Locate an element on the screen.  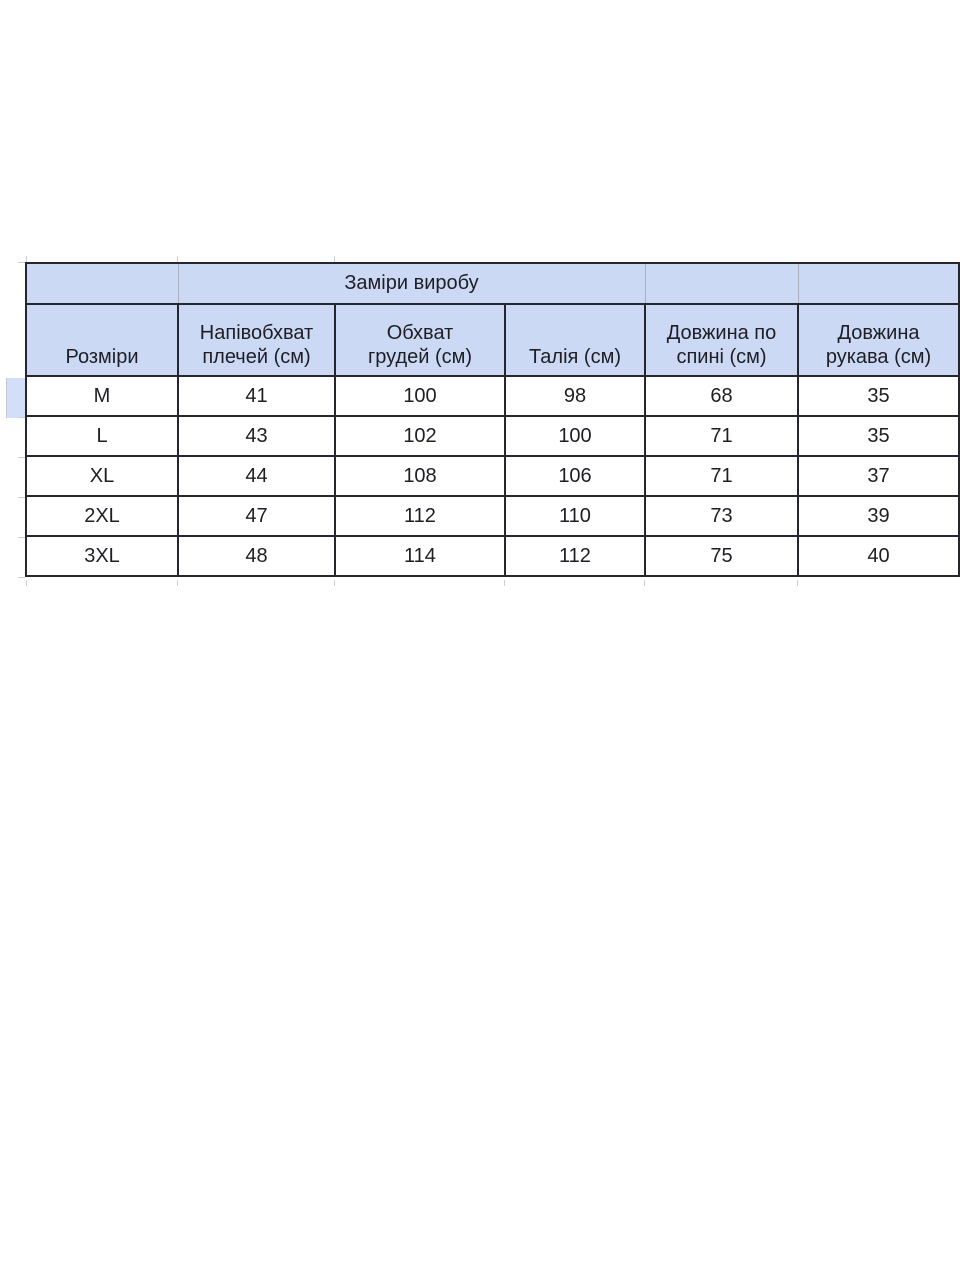
value-cell: 37 is located at coordinates (878, 476).